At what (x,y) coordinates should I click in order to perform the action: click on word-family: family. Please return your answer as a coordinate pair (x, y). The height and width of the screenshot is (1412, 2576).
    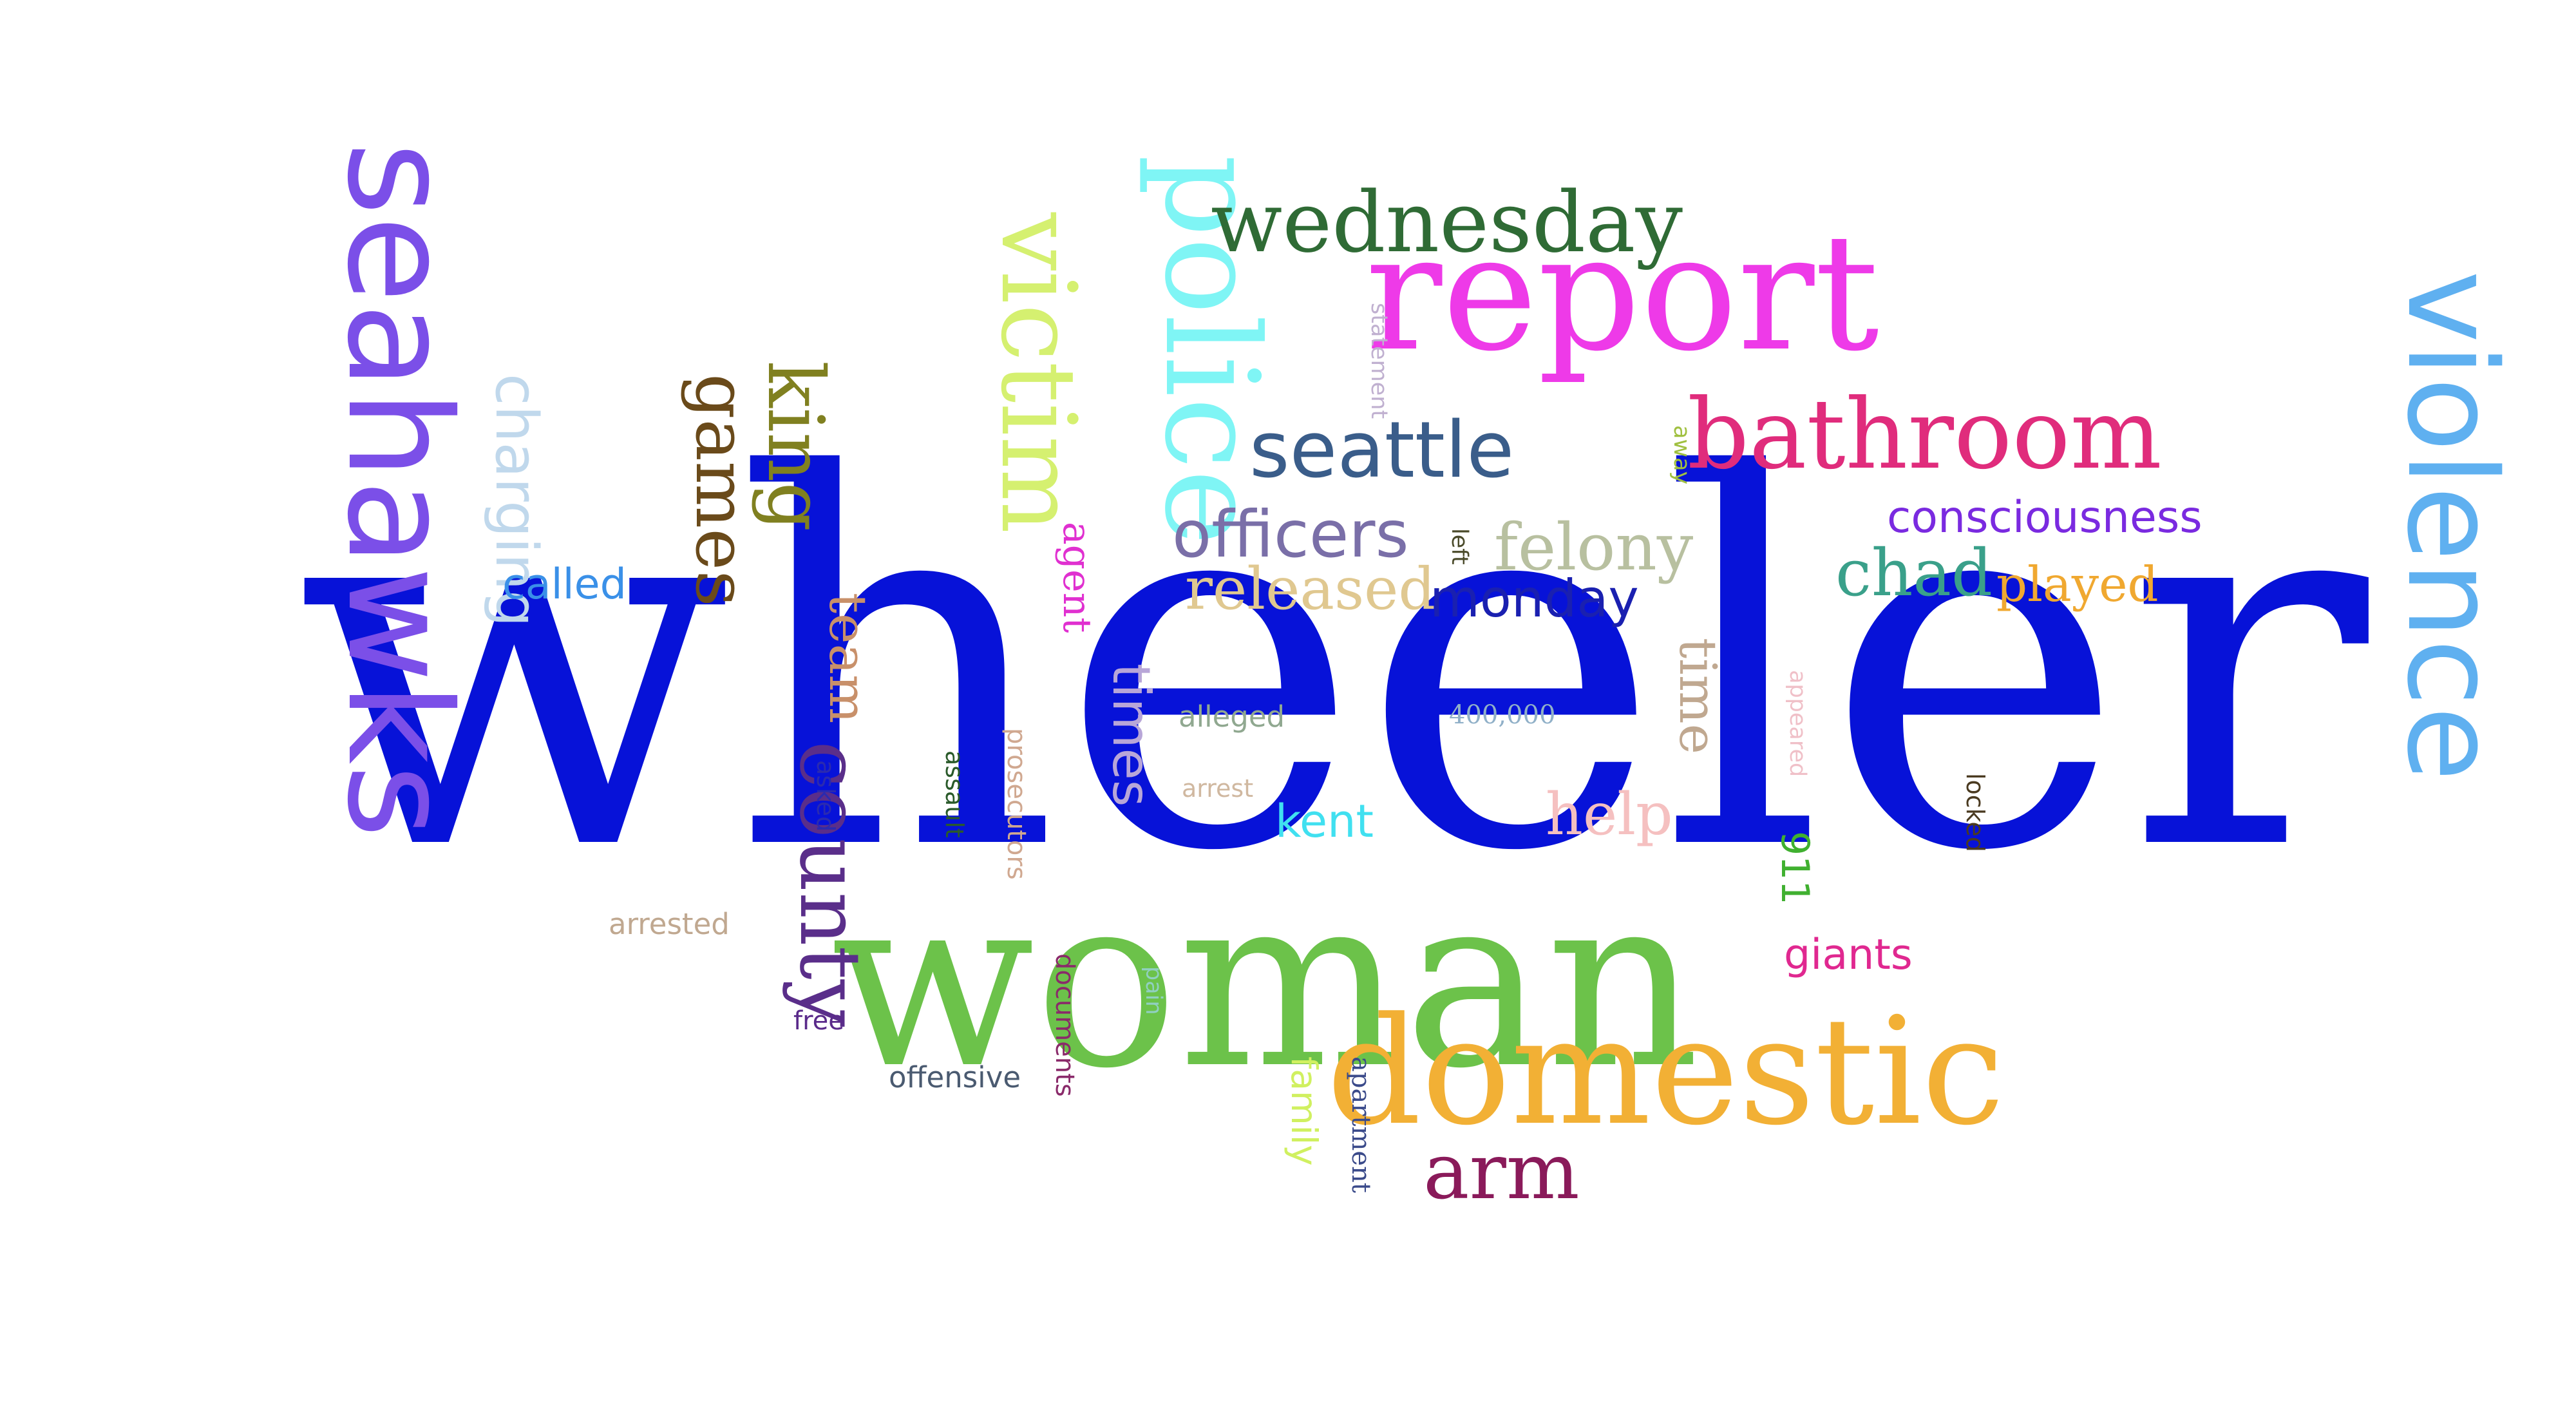
    Looking at the image, I should click on (1304, 1111).